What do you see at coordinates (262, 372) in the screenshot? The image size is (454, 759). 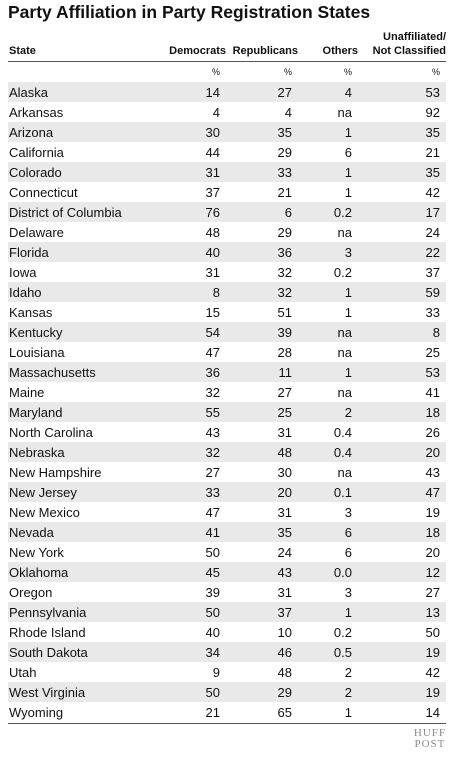 I see `value-cell: 11` at bounding box center [262, 372].